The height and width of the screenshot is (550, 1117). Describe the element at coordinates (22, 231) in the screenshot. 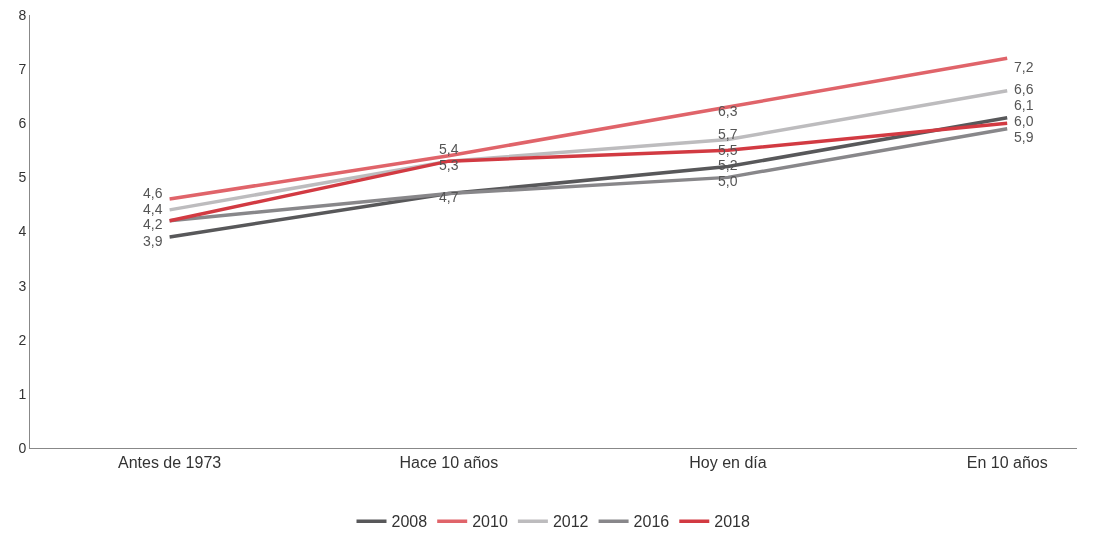

I see `y-tick-label: 4` at that location.